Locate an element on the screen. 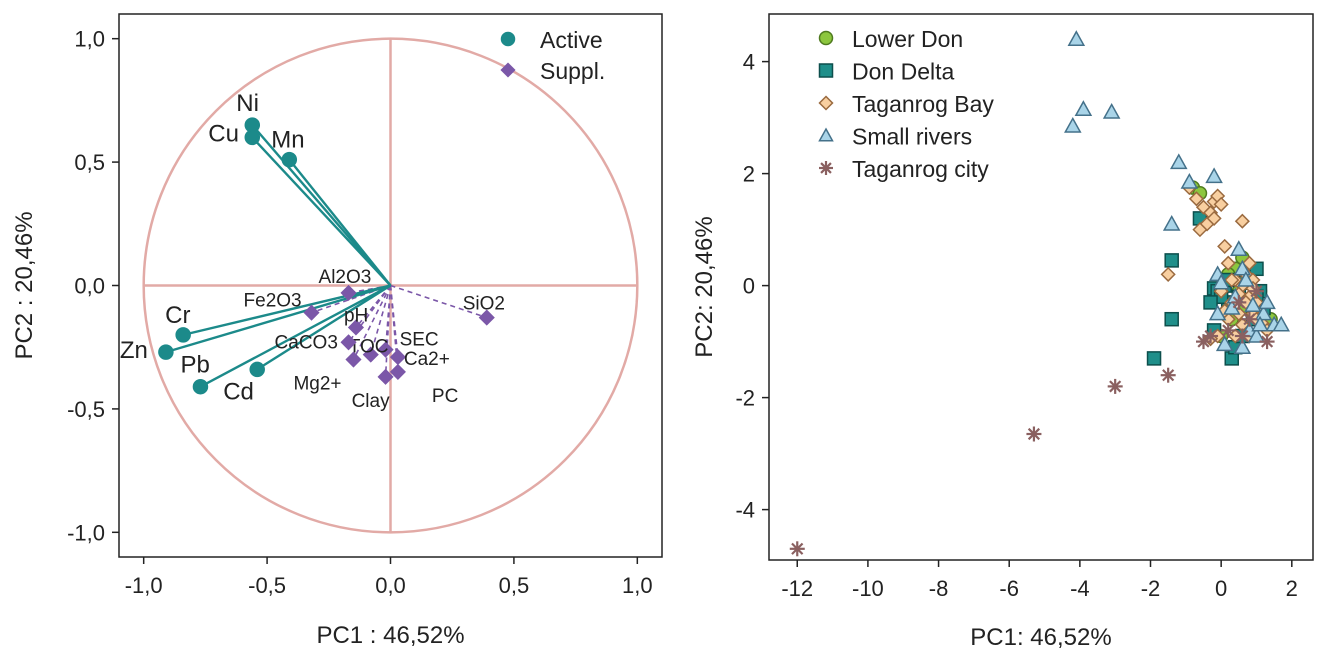 Image resolution: width=1325 pixels, height=650 pixels. suppl-label-pc: PC is located at coordinates (445, 396).